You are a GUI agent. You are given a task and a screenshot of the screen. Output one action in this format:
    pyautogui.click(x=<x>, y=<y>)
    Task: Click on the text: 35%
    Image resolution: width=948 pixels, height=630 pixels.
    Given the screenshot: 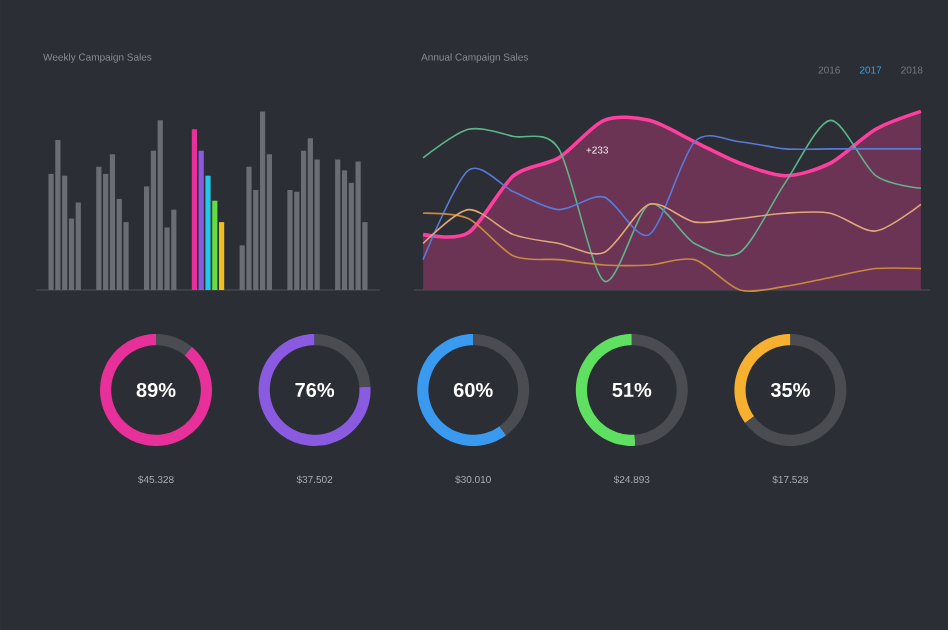 What is the action you would take?
    pyautogui.click(x=790, y=390)
    